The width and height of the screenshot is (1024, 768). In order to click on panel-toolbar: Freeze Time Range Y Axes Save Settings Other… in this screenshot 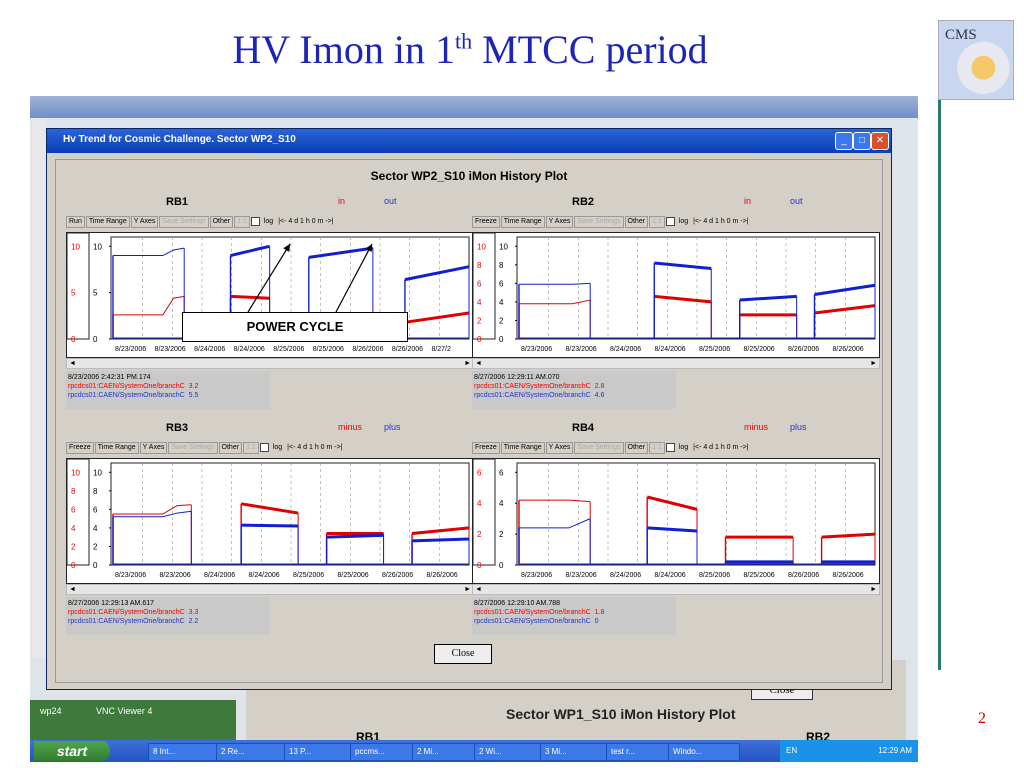, I will do `click(612, 222)`.